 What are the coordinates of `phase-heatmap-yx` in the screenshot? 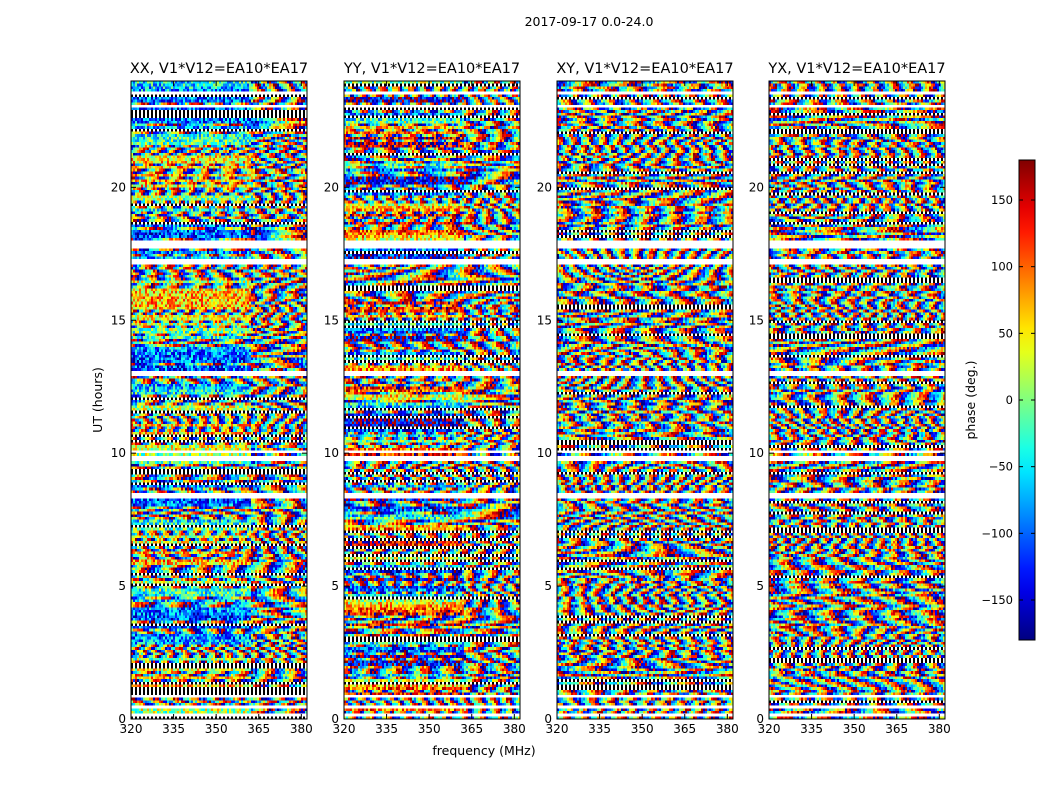 It's located at (857, 400).